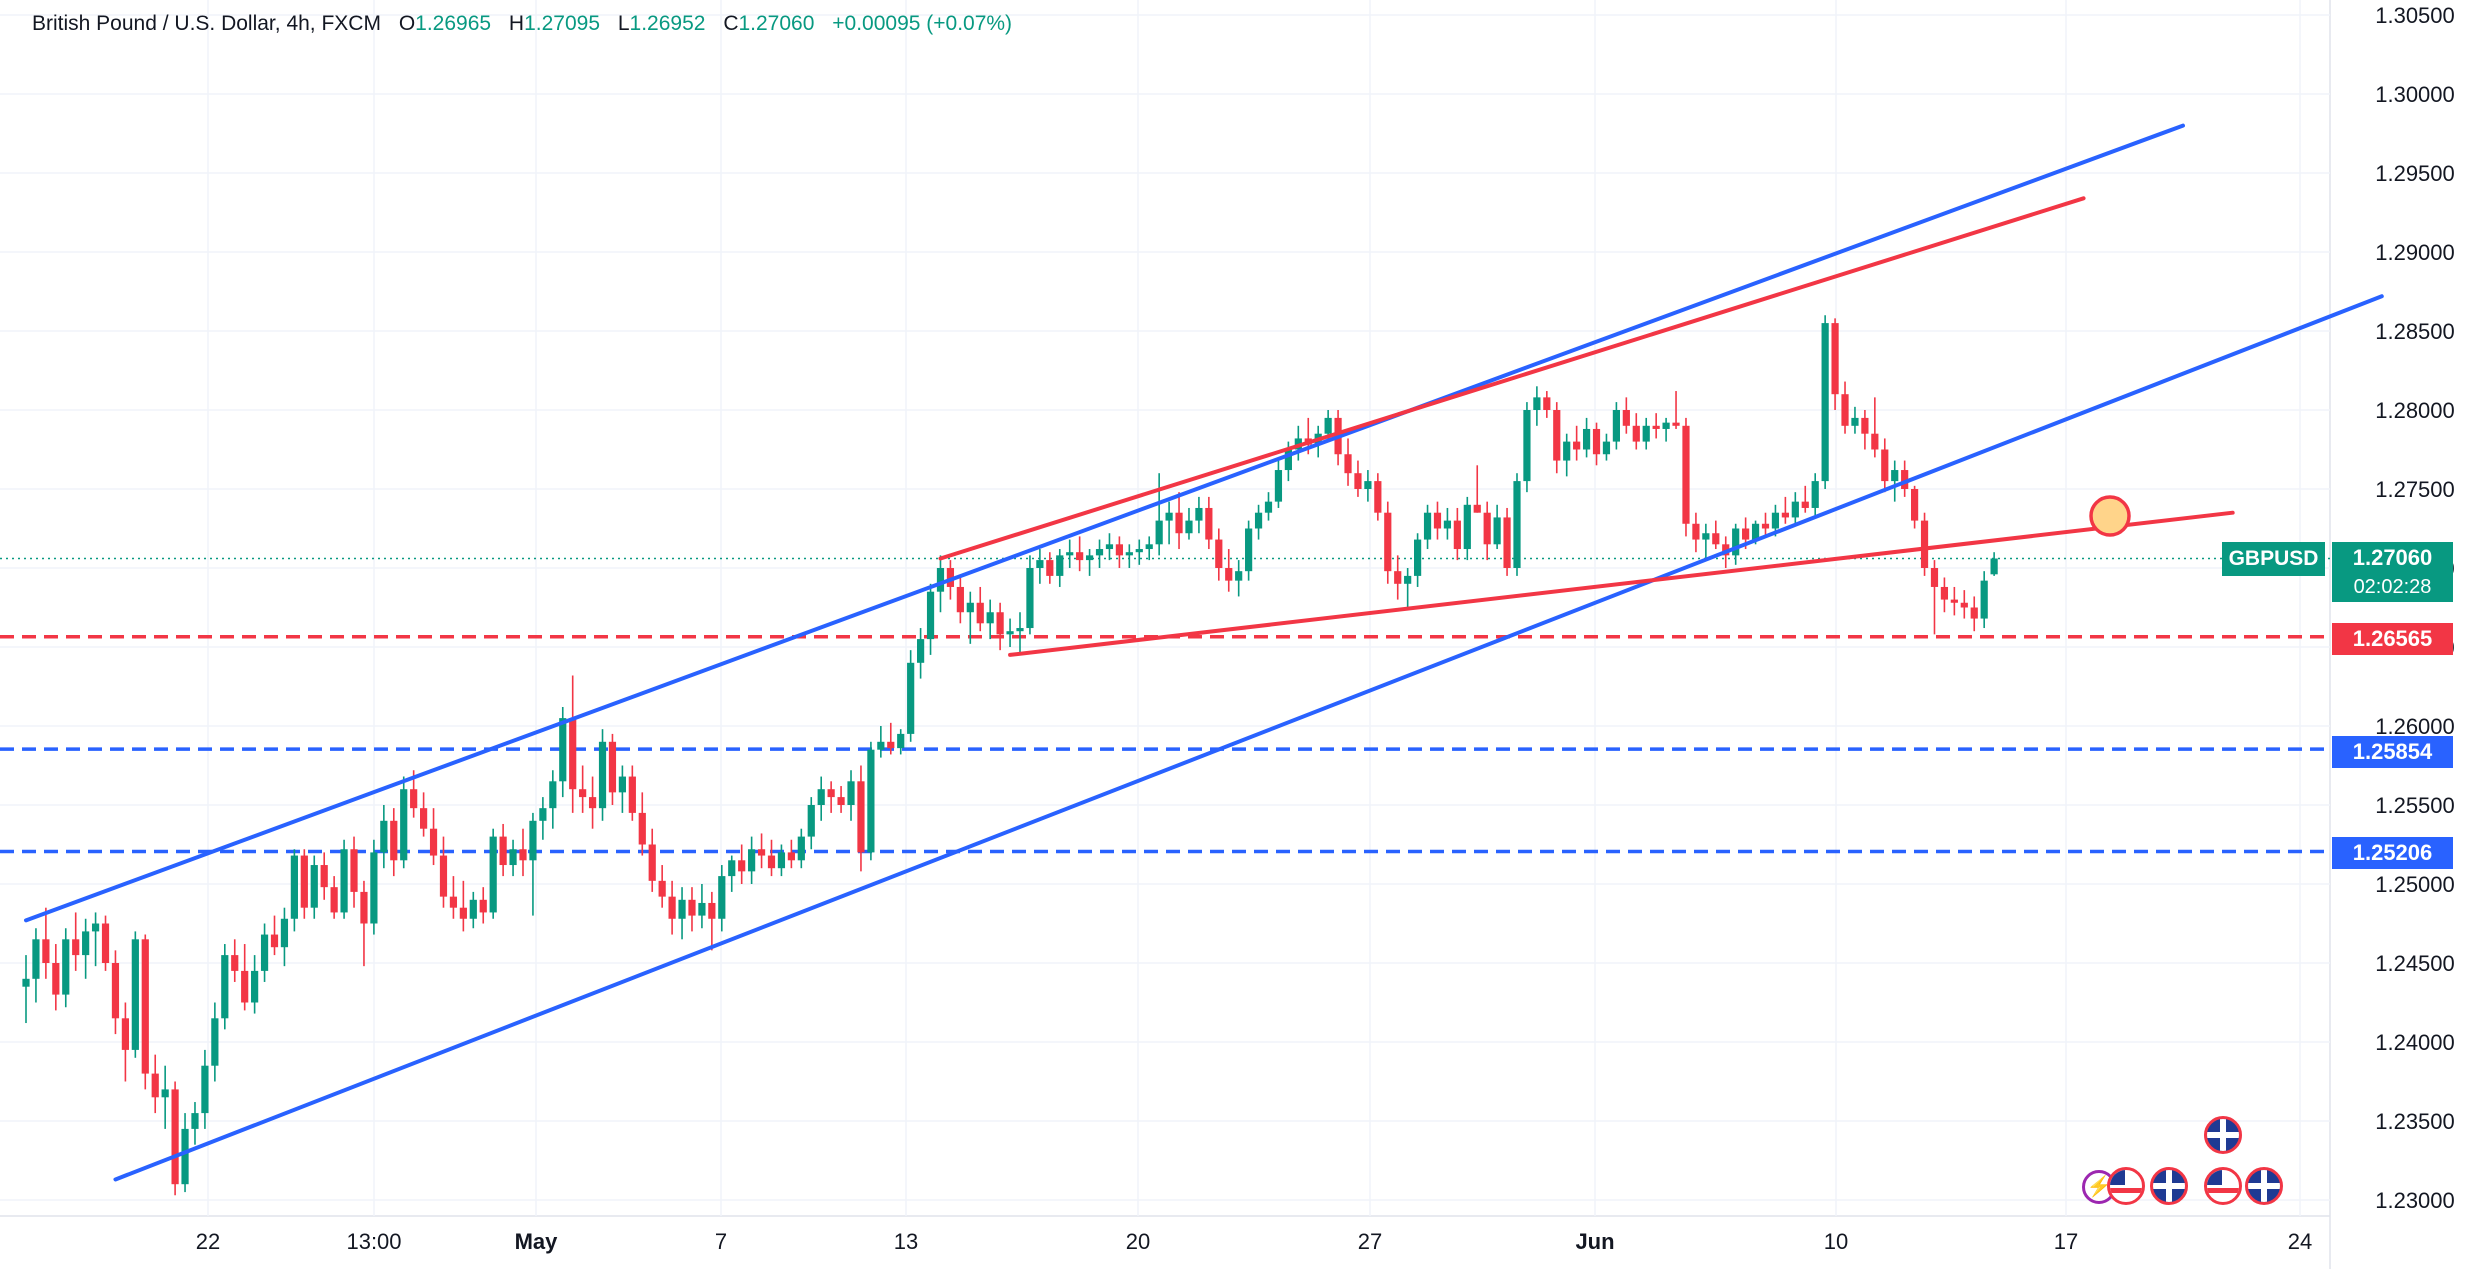 Image resolution: width=2470 pixels, height=1269 pixels. Describe the element at coordinates (721, 1241) in the screenshot. I see `x-tick-label: 7` at that location.